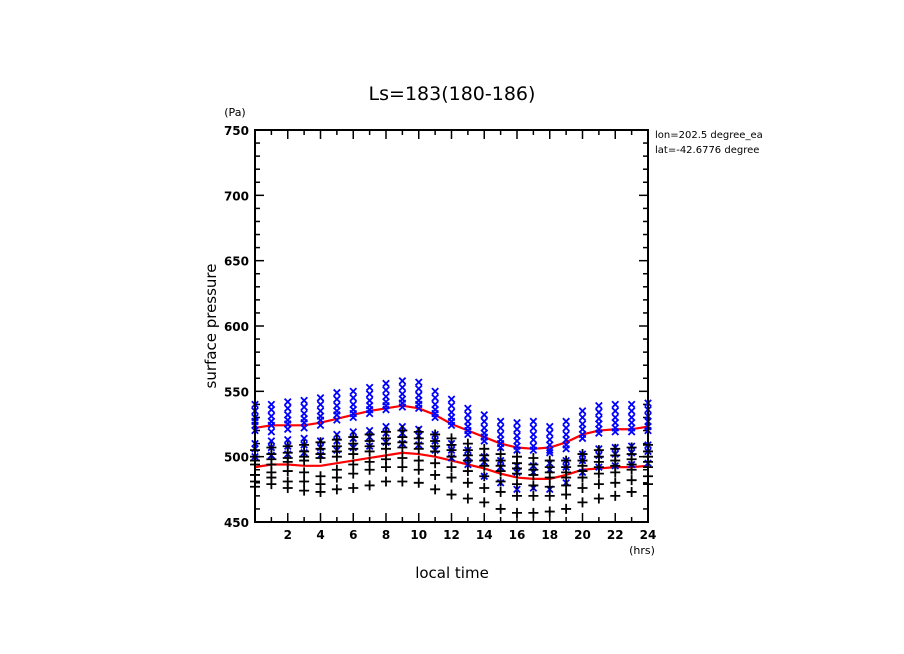 The width and height of the screenshot is (904, 654). I want to click on x-tick-label: 6, so click(353, 535).